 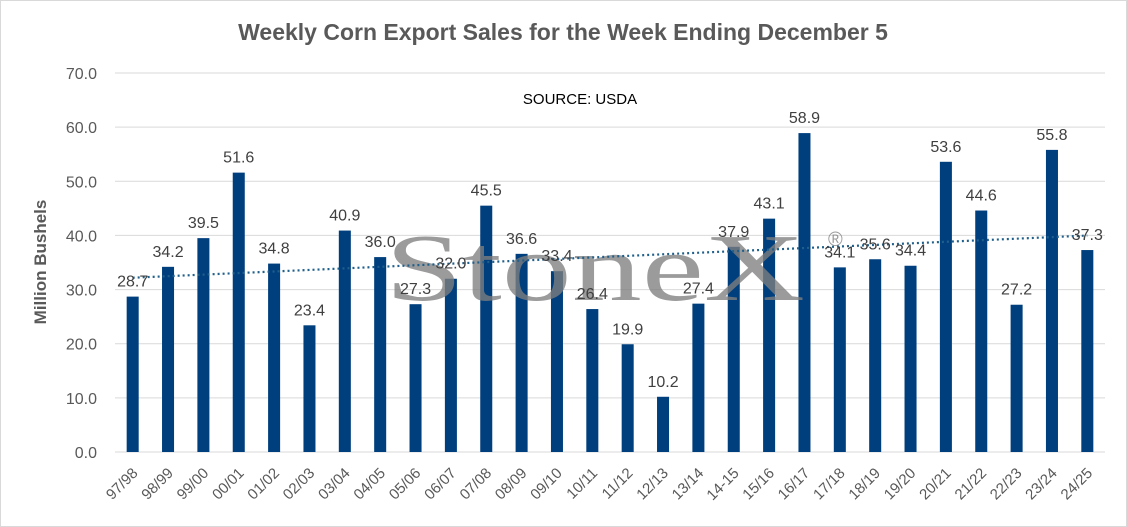 I want to click on data-label: 34.8, so click(x=274, y=249).